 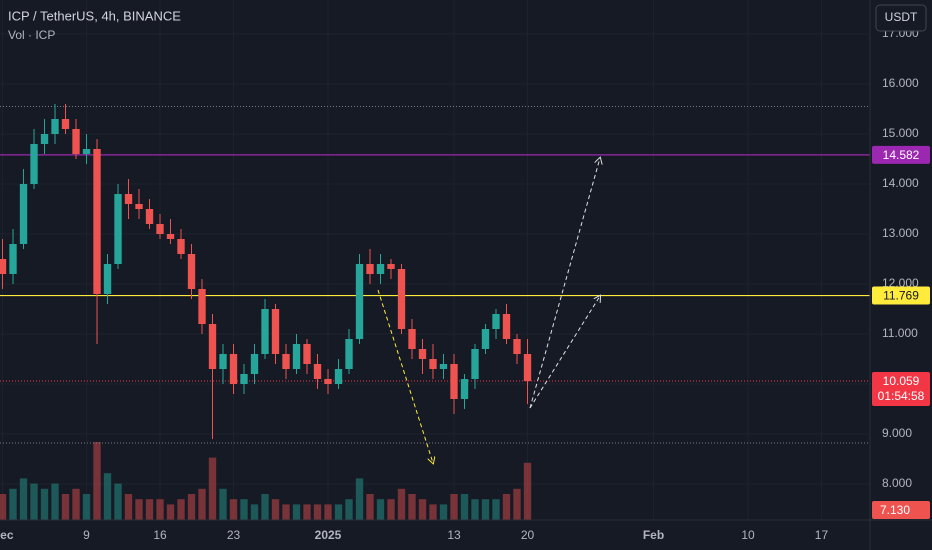 I want to click on time-axis: Dec 9 16 23 2025 13 20 Feb 10 17, so click(x=414, y=535).